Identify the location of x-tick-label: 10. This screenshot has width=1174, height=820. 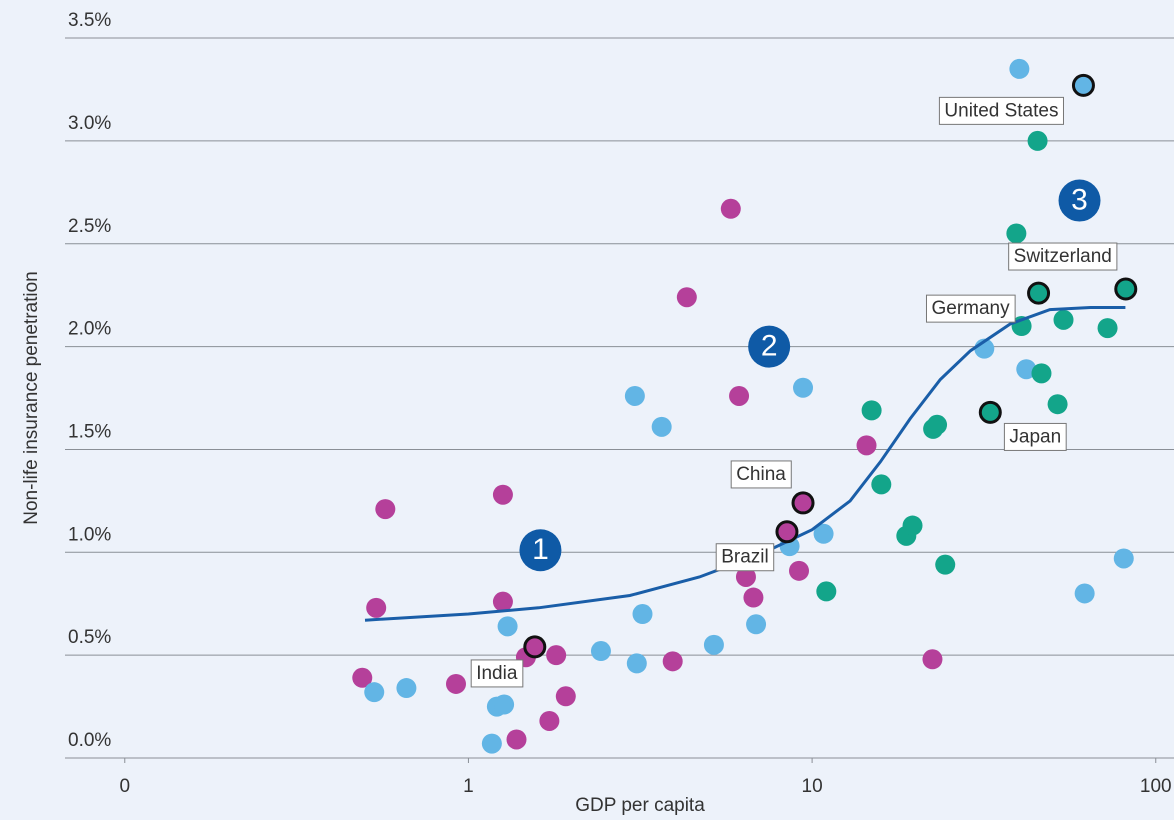
(812, 786).